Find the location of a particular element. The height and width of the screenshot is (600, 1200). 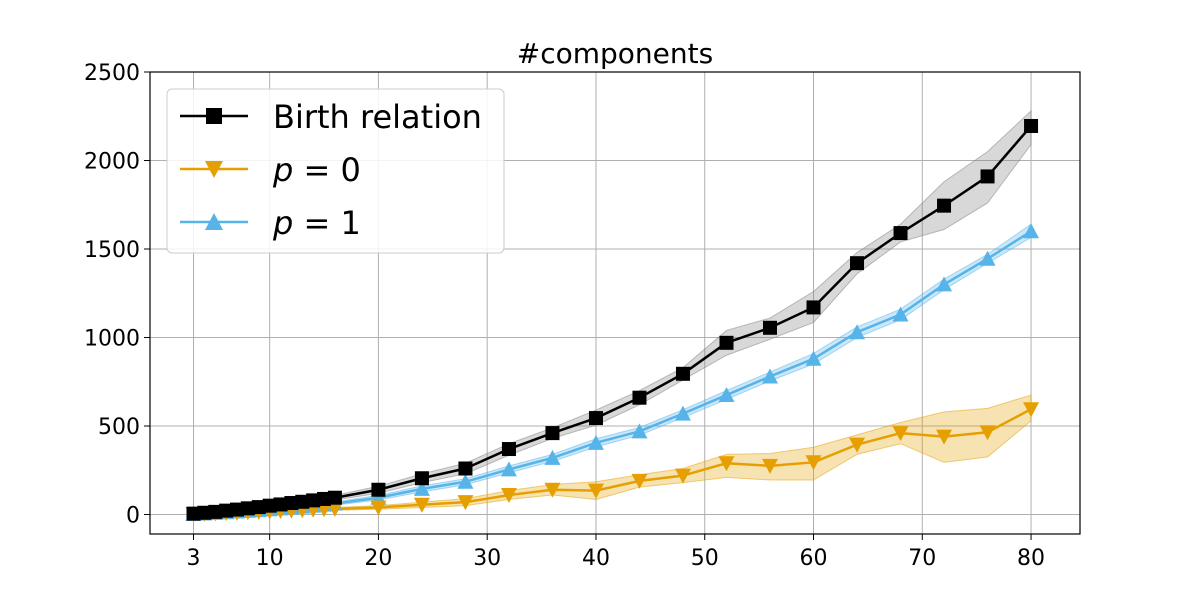

legend: Birth relation p = 0 p = 1 is located at coordinates (335, 171).